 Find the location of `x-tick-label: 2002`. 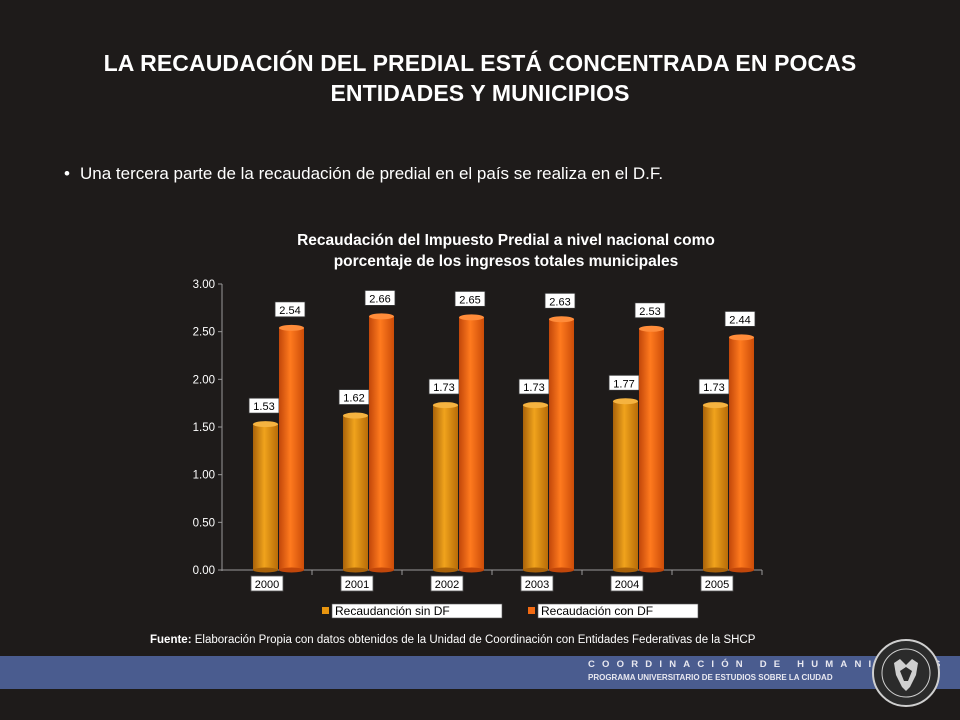

x-tick-label: 2002 is located at coordinates (447, 585).